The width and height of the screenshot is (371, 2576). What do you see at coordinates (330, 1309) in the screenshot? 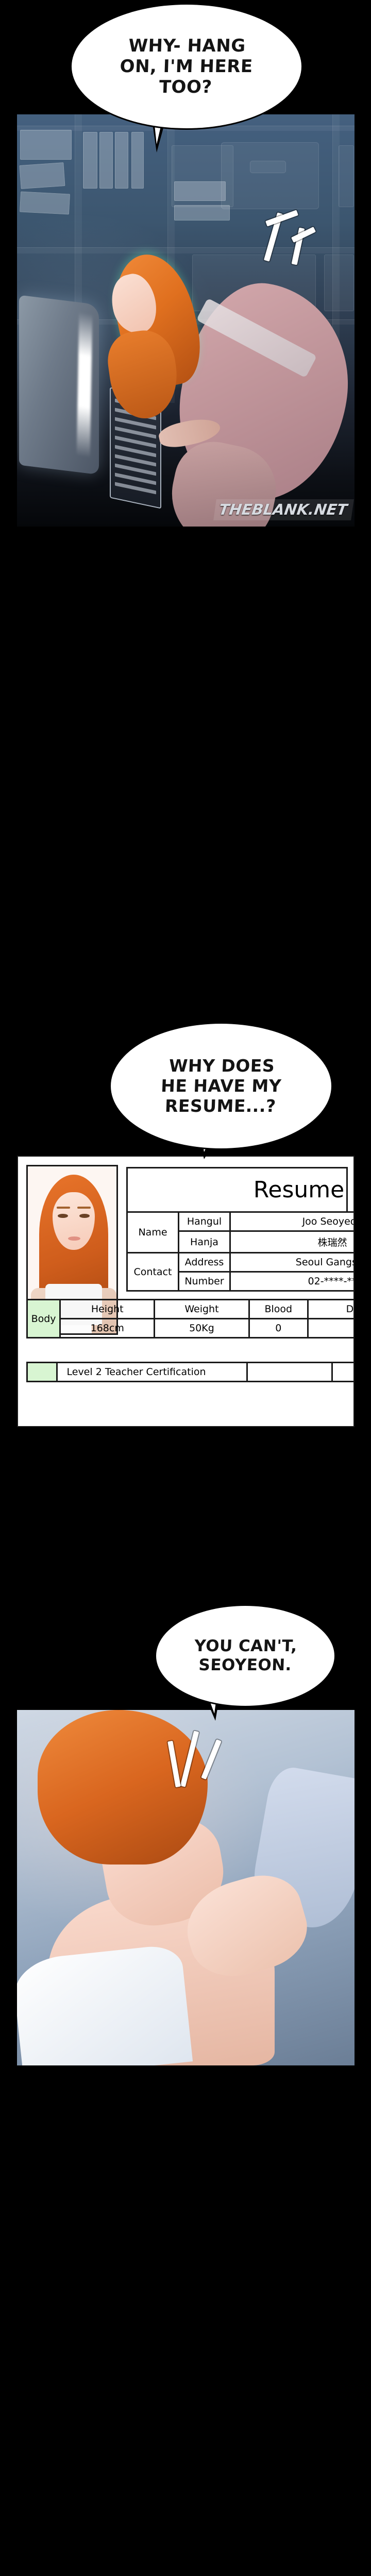
I see `disabilities-header: Disabilities` at bounding box center [330, 1309].